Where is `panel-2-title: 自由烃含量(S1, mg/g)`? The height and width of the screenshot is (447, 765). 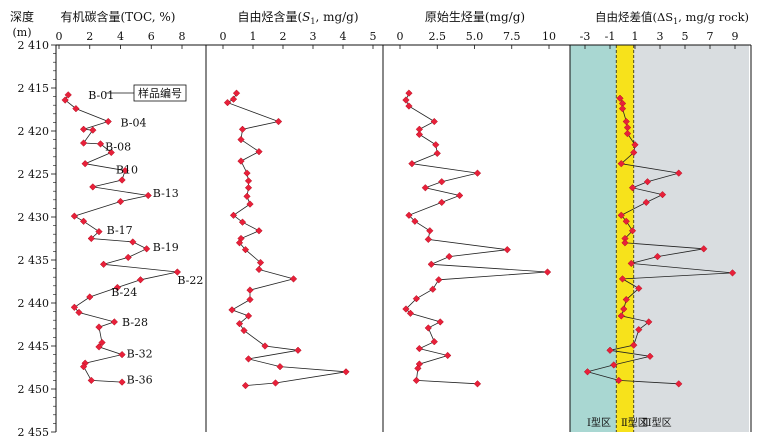
panel-2-title: 自由烃含量(S1, mg/g) is located at coordinates (297, 17).